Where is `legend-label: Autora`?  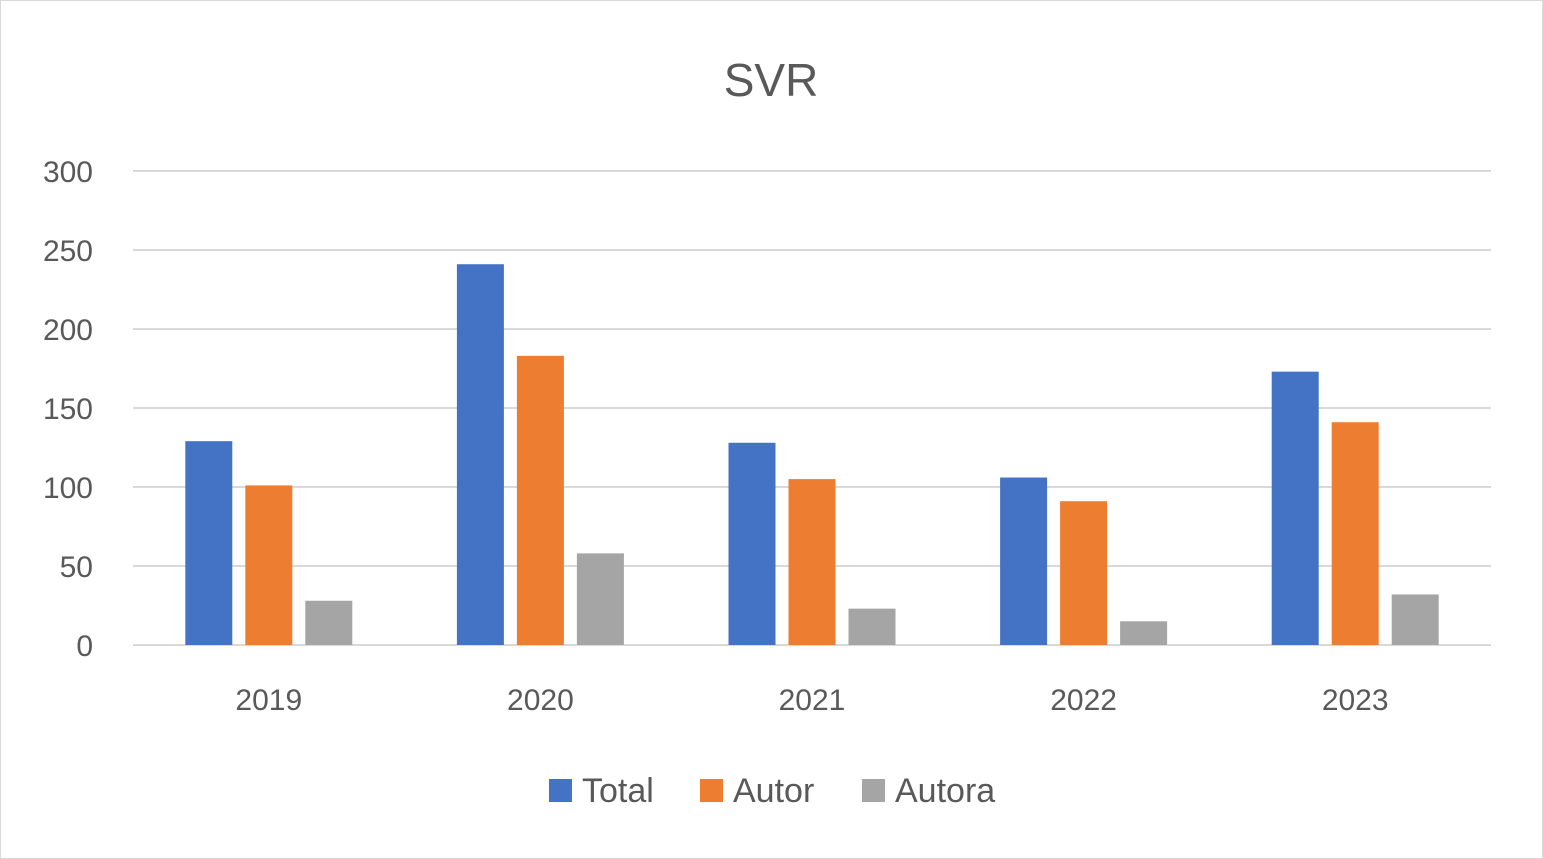 legend-label: Autora is located at coordinates (945, 791).